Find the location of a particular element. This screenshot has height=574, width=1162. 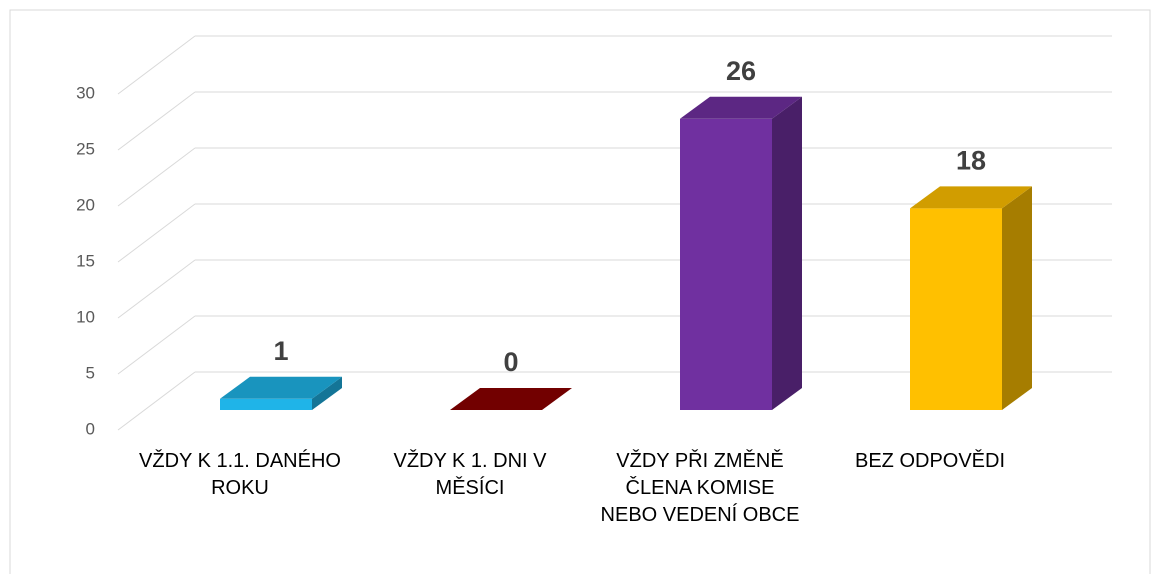

data-label: 18 is located at coordinates (971, 161).